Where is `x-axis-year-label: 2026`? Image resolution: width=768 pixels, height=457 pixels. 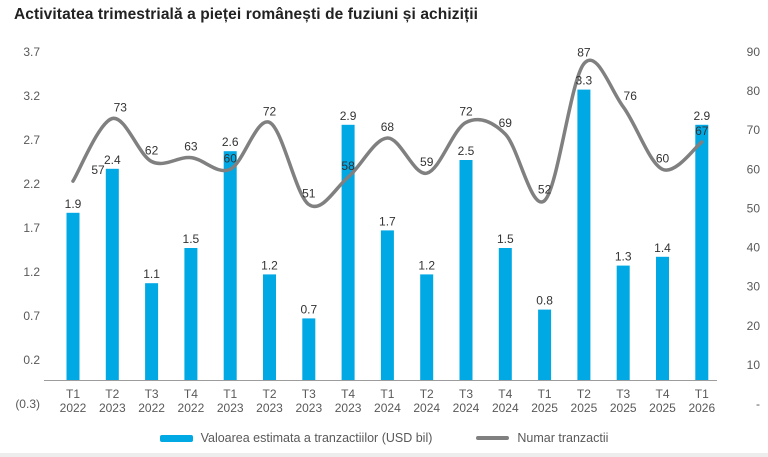 x-axis-year-label: 2026 is located at coordinates (701, 408).